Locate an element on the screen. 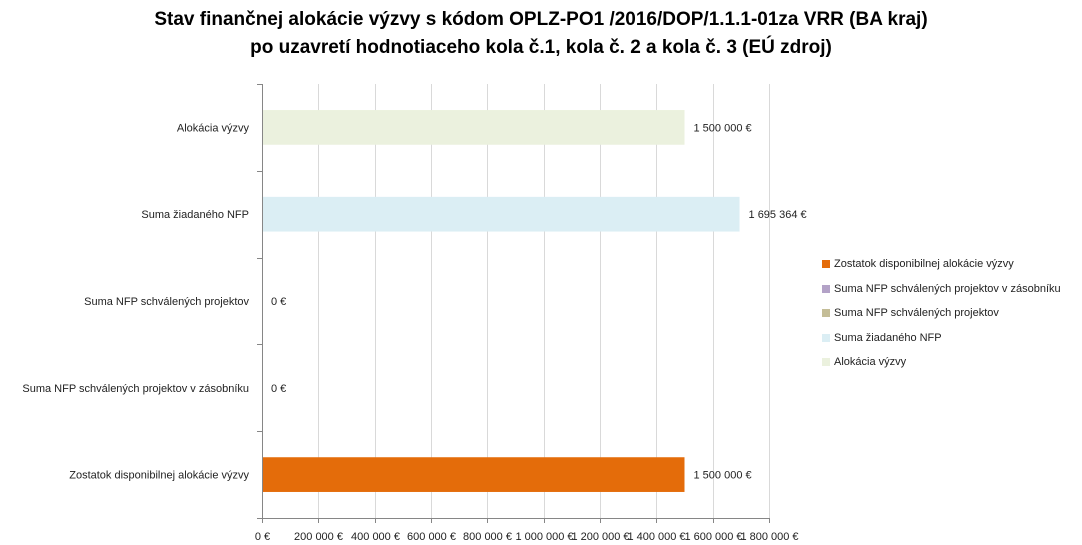 This screenshot has height=545, width=1082. category-label: Zostatok disponibilnej alokácie výzvy is located at coordinates (159, 476).